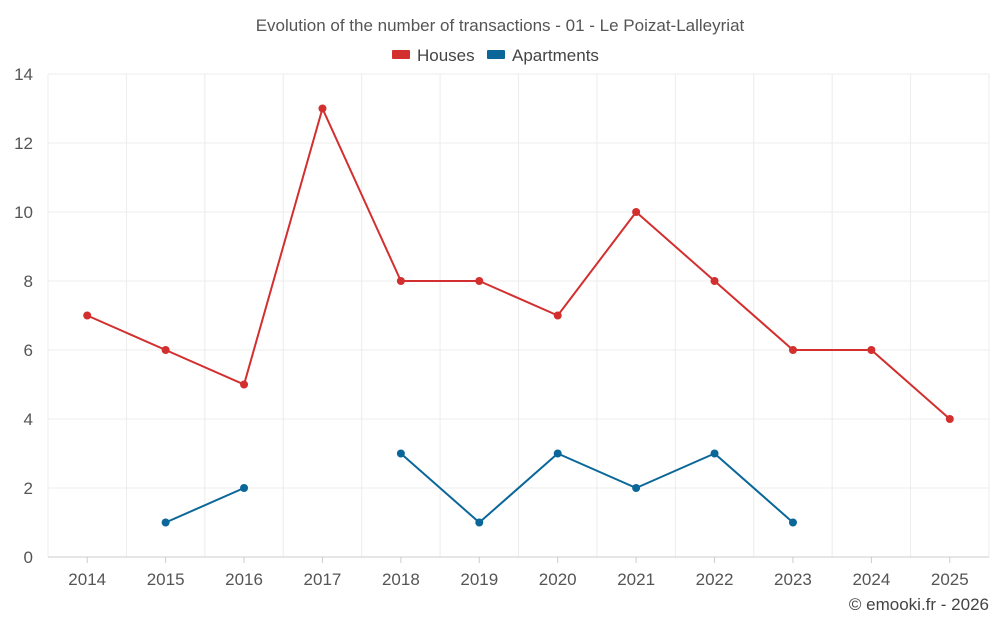  What do you see at coordinates (715, 579) in the screenshot?
I see `x-tick-label: 2022` at bounding box center [715, 579].